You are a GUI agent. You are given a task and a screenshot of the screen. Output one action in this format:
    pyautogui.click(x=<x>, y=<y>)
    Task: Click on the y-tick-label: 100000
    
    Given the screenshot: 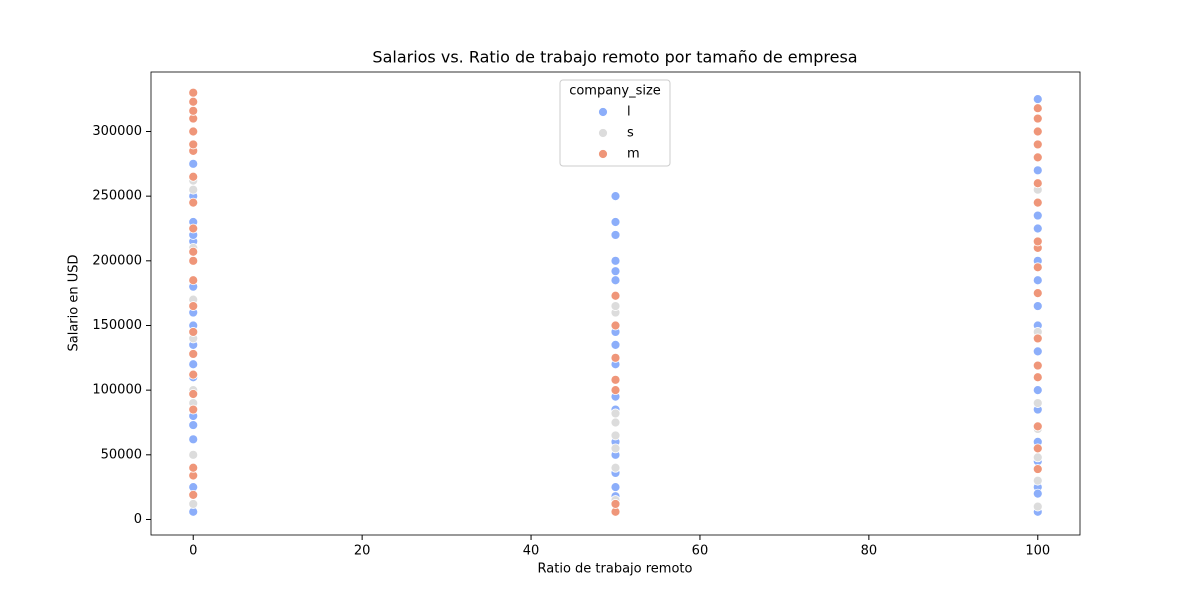 What is the action you would take?
    pyautogui.click(x=117, y=390)
    